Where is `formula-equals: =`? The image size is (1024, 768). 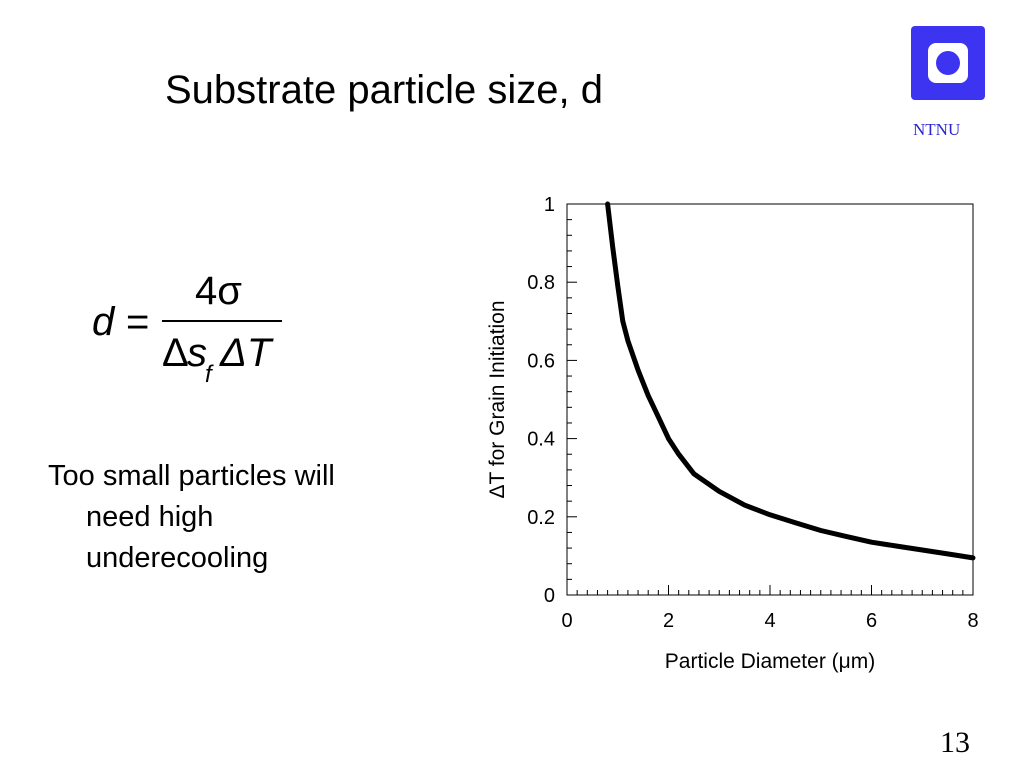
formula-equals: = is located at coordinates (137, 322).